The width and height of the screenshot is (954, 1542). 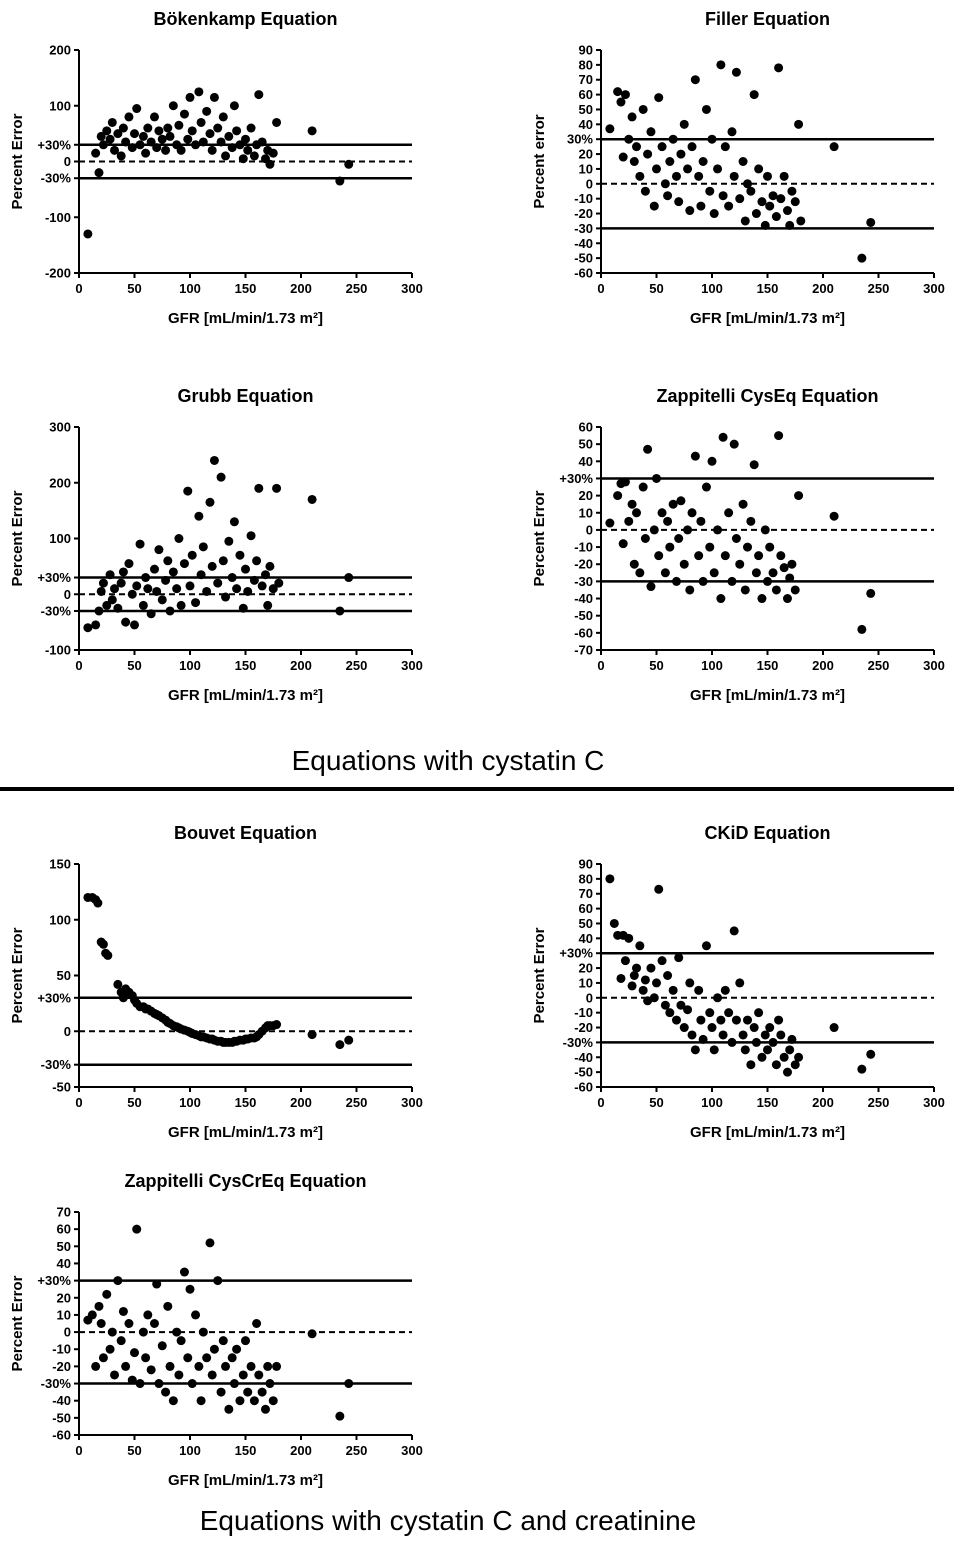 I want to click on y-tick-label: 70, so click(x=586, y=79).